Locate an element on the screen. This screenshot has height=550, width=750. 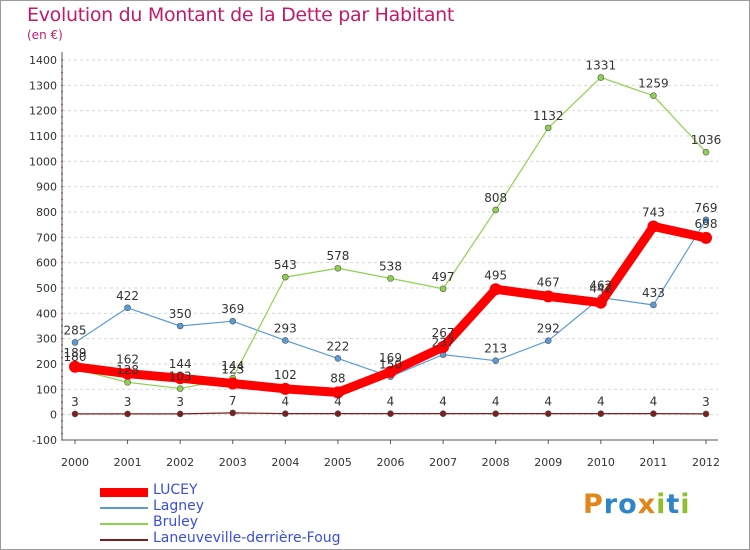
logo-letter: P is located at coordinates (593, 504).